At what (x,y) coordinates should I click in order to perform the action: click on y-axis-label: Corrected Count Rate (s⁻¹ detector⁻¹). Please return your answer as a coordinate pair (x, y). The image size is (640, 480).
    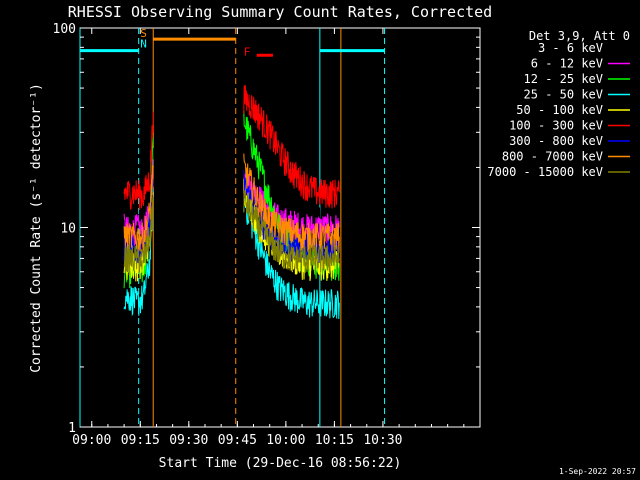
    Looking at the image, I should click on (36, 228).